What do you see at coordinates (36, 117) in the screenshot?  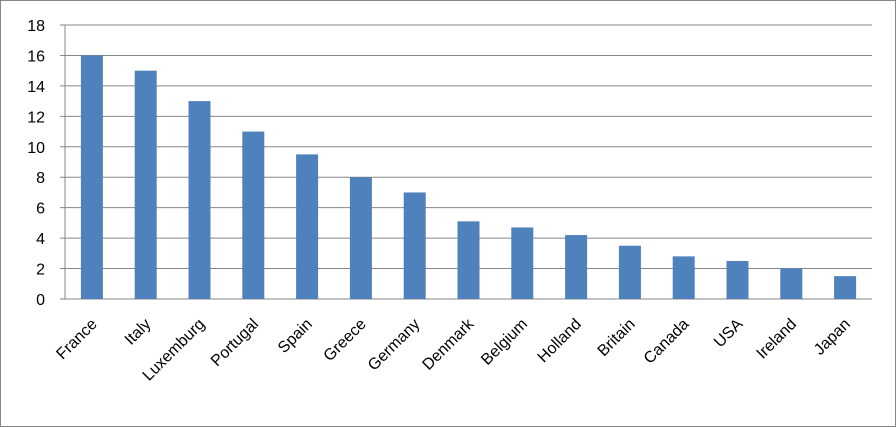 I see `y-tick-label: 12` at bounding box center [36, 117].